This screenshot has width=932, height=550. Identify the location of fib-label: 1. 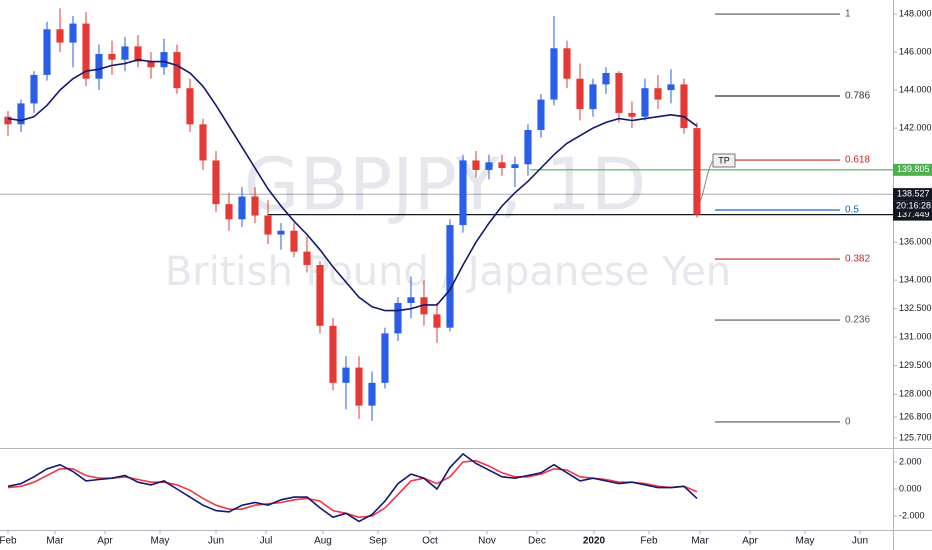
(848, 14).